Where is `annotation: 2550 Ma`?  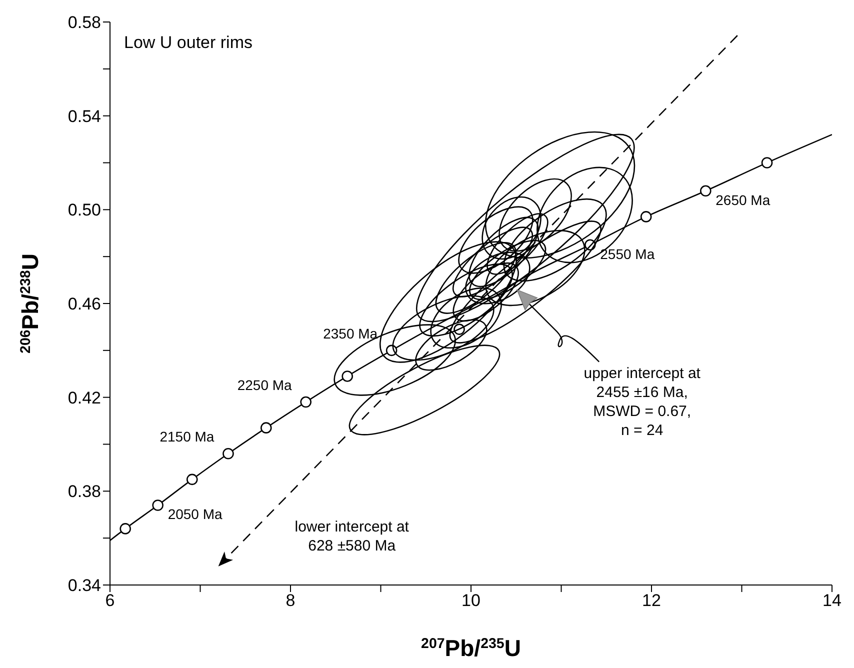
annotation: 2550 Ma is located at coordinates (627, 254).